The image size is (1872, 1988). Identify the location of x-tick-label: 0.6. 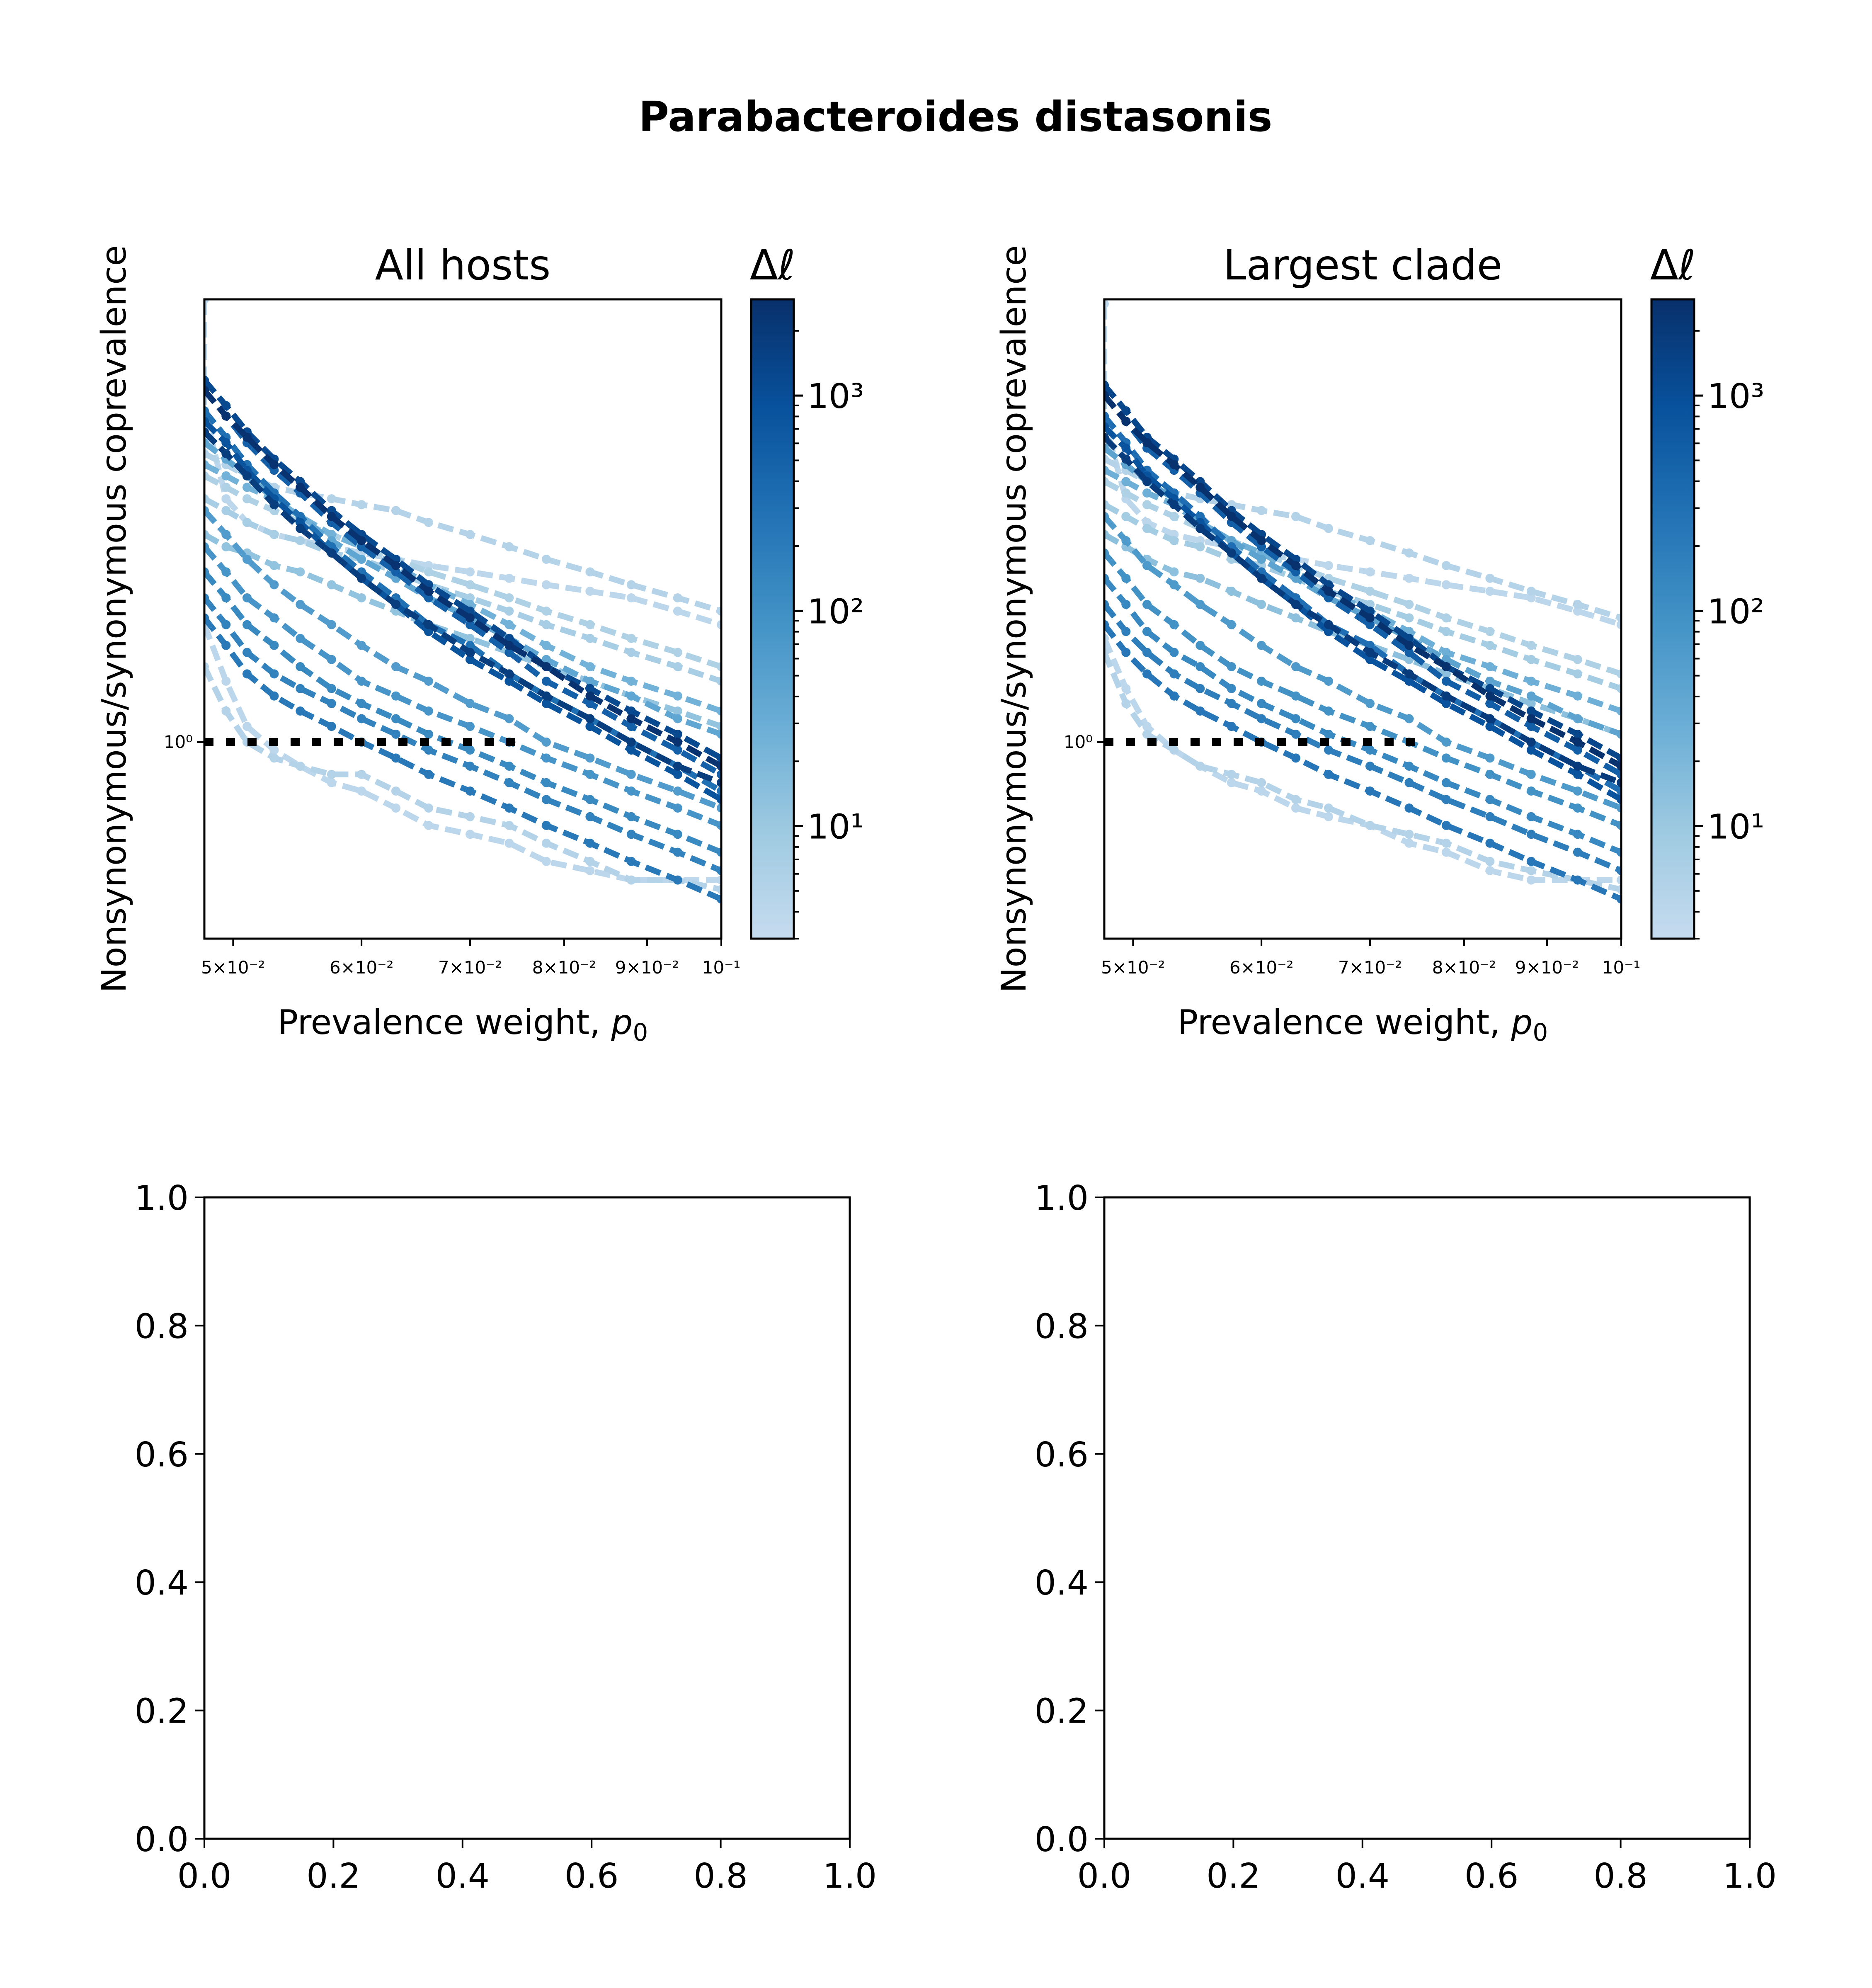
(1491, 1876).